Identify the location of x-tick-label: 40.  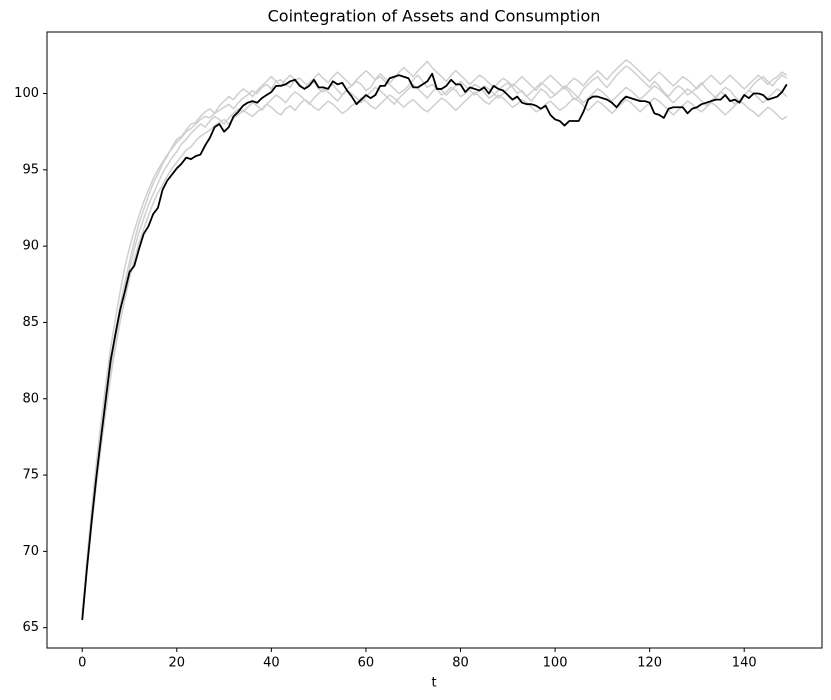
(271, 663).